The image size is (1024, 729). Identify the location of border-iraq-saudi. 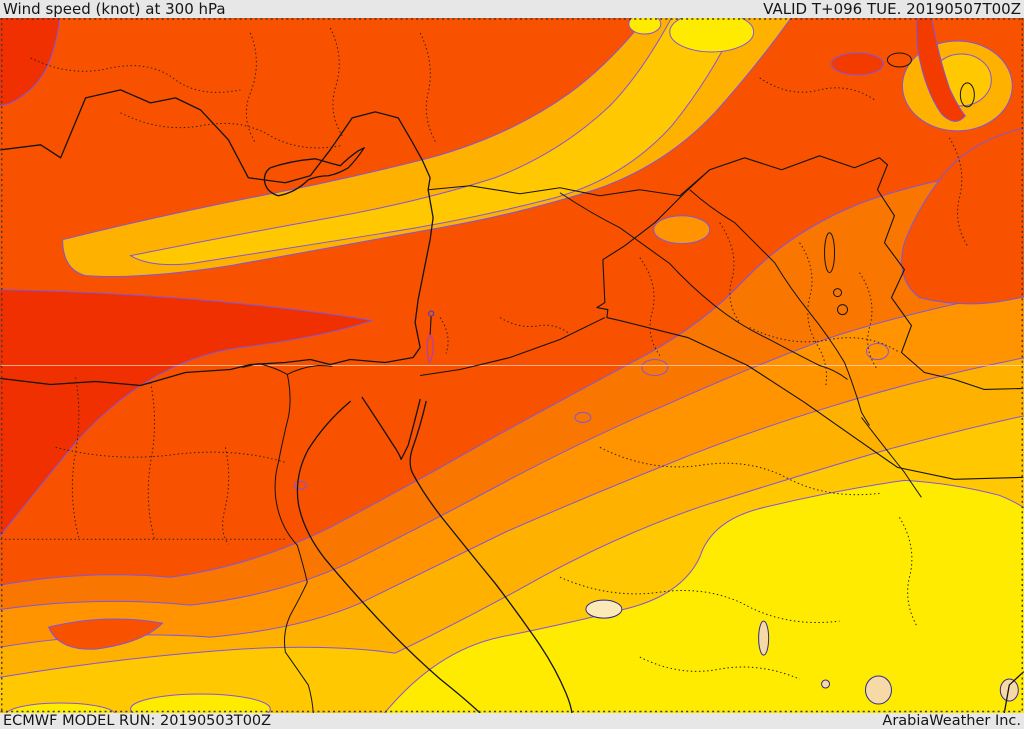
(821, 400).